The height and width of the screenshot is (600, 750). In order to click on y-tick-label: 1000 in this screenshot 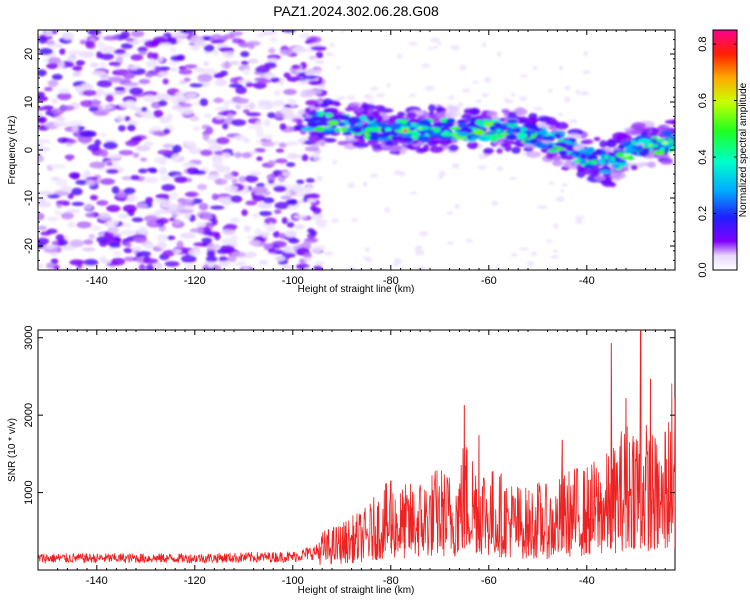, I will do `click(29, 492)`.